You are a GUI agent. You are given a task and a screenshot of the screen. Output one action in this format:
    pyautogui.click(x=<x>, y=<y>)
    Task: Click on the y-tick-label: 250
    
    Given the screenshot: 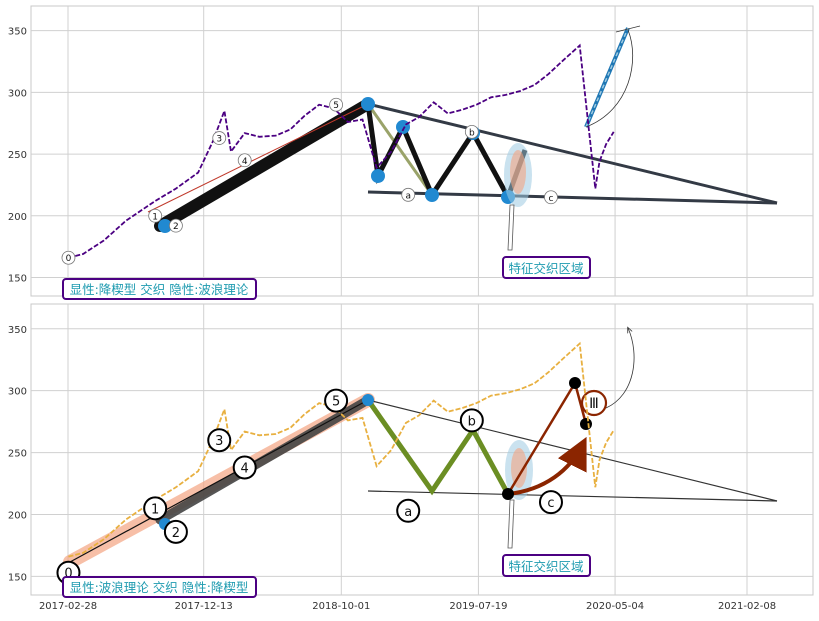 What is the action you would take?
    pyautogui.click(x=17, y=155)
    